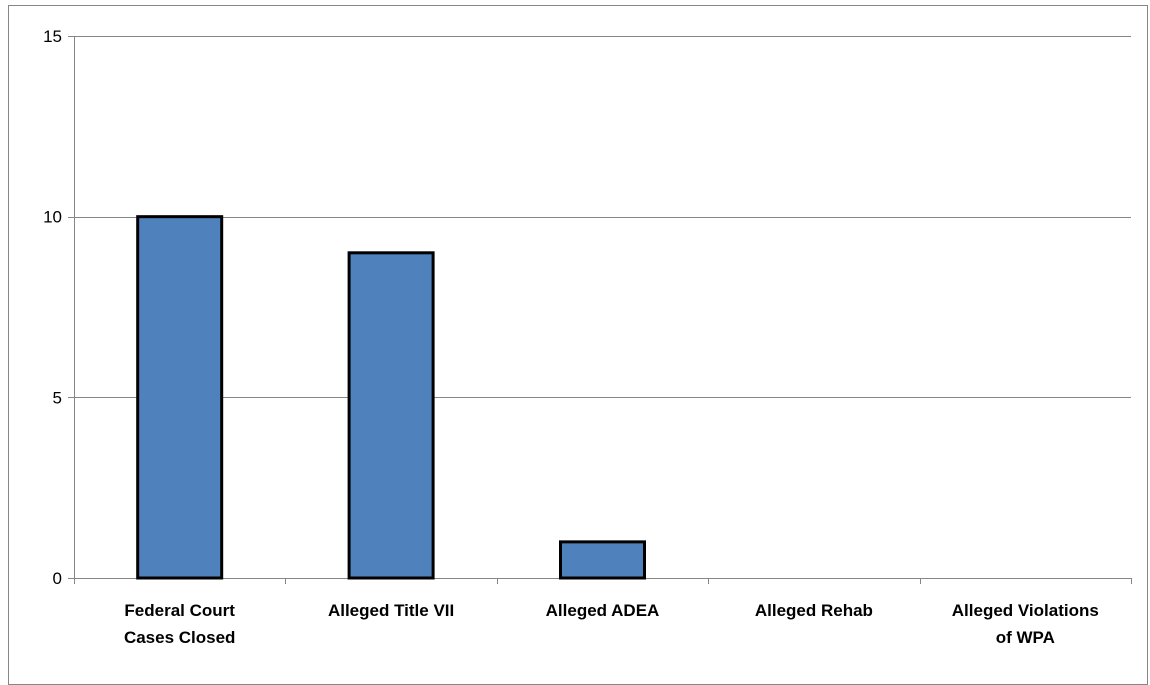  Describe the element at coordinates (57, 578) in the screenshot. I see `y-tick-label-0: 0` at that location.